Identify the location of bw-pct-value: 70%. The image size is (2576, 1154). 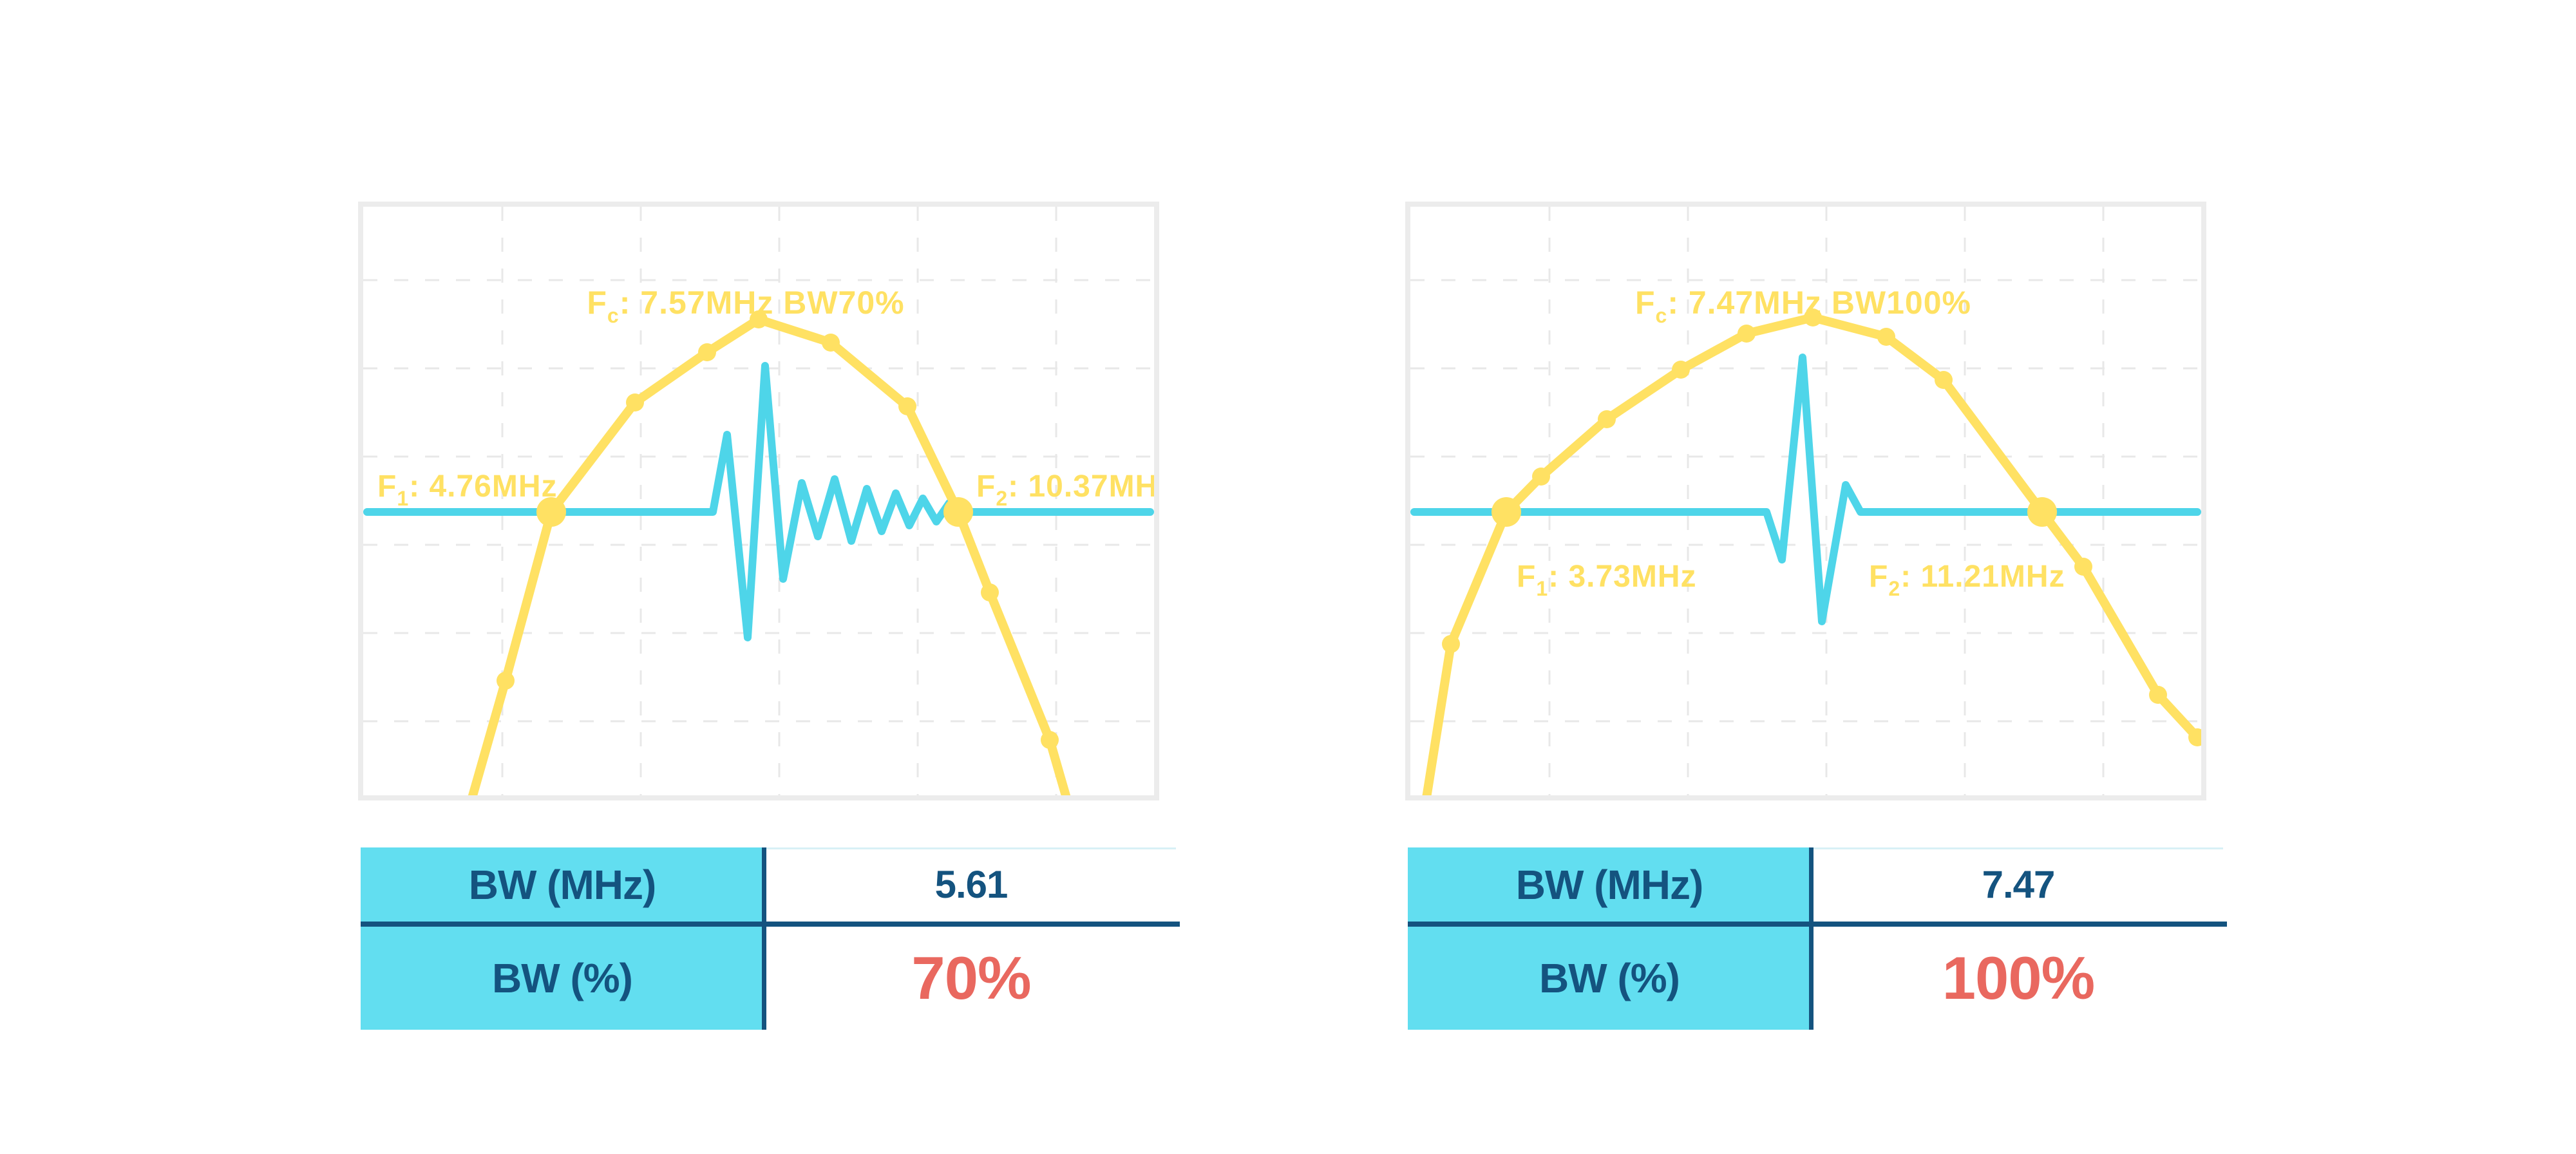
(971, 978).